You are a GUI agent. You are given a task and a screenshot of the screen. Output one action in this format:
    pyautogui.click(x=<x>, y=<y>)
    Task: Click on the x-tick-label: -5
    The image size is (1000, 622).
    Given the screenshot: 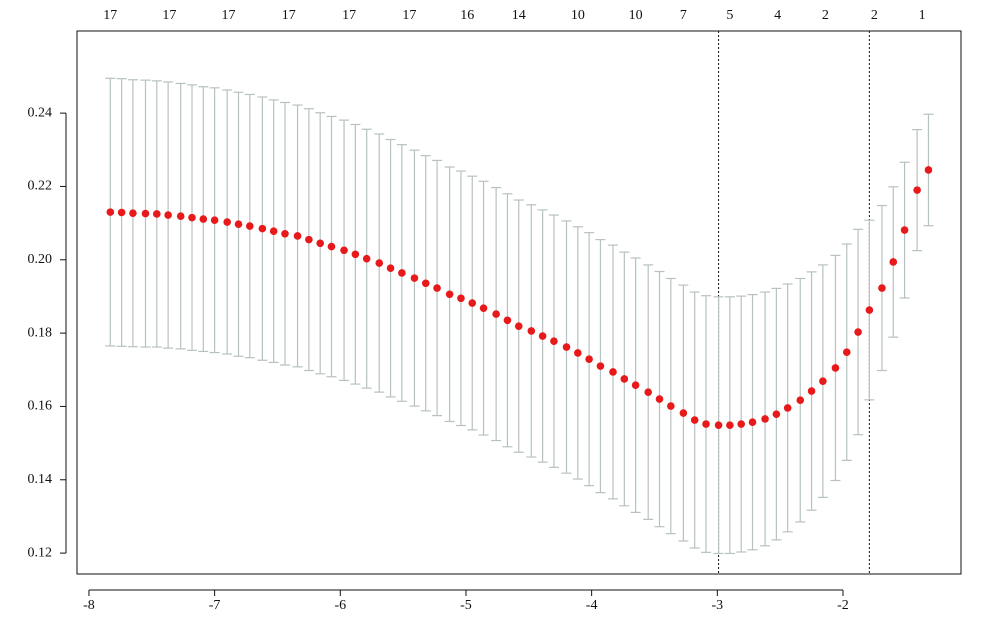 What is the action you would take?
    pyautogui.click(x=466, y=605)
    